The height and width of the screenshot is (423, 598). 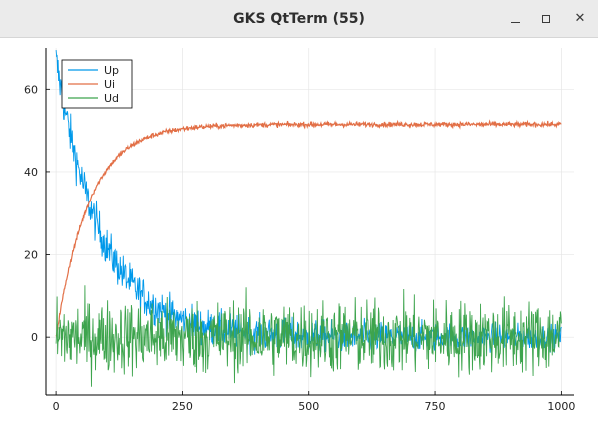 What do you see at coordinates (31, 89) in the screenshot?
I see `y-tick-label: 60` at bounding box center [31, 89].